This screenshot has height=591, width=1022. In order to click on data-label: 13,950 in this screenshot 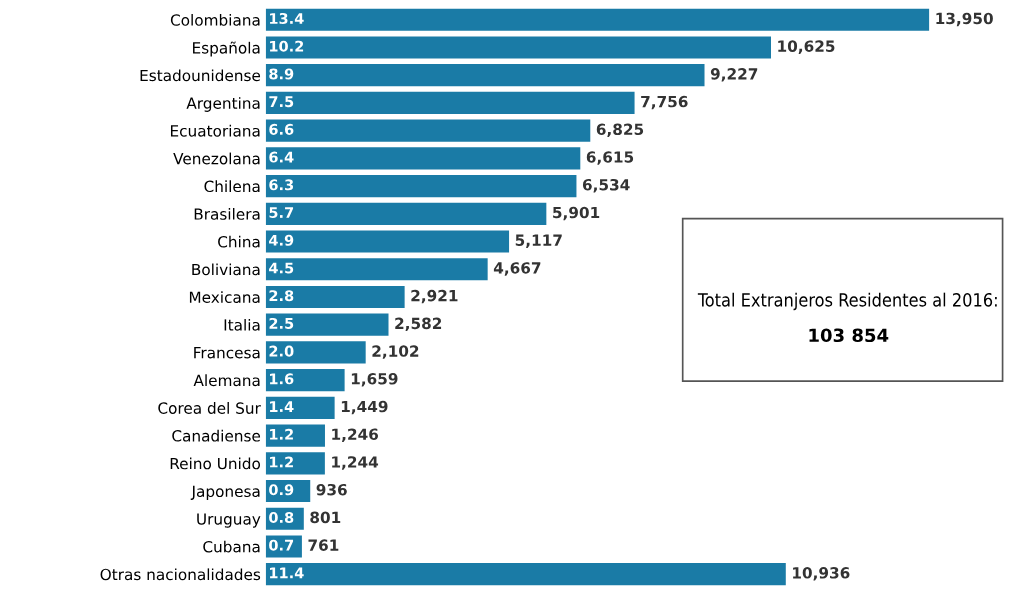, I will do `click(964, 19)`.